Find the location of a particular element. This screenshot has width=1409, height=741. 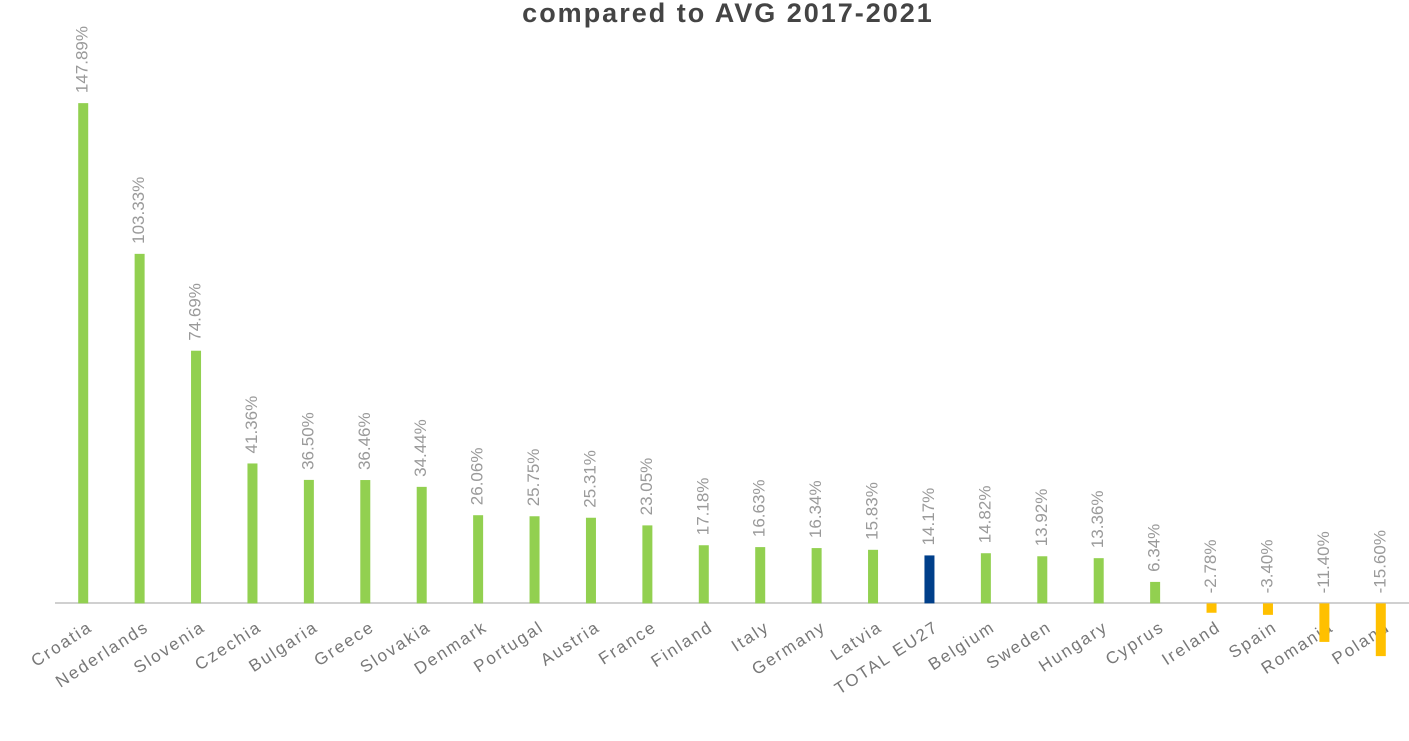

data-label: 25.31% is located at coordinates (589, 479).